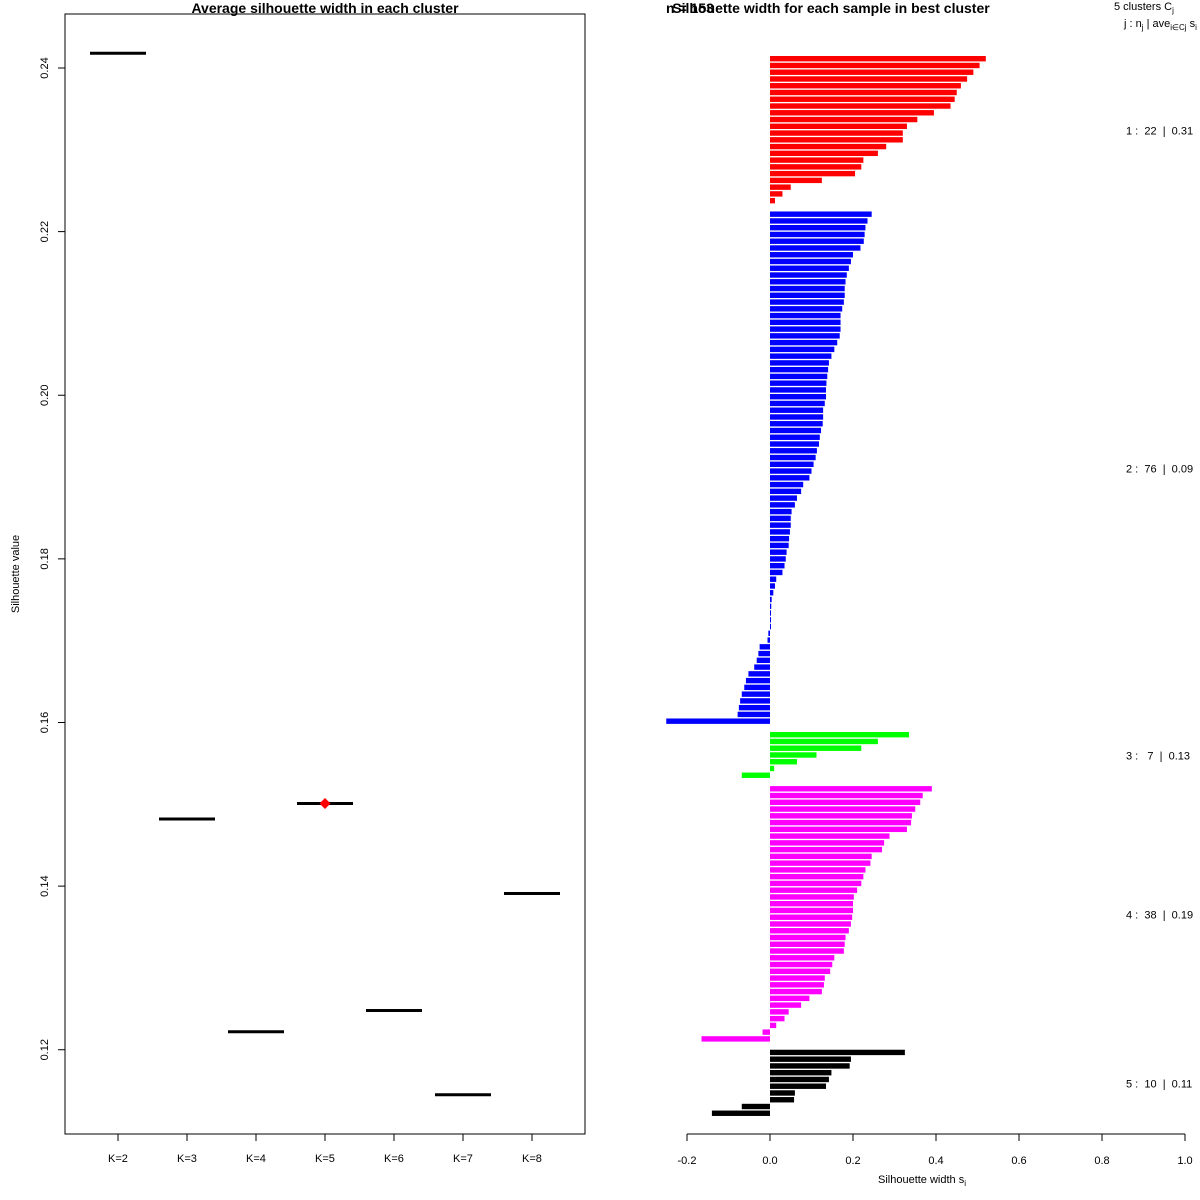  I want to click on cluster-label: 1 : 22 | 0.31, so click(1159, 131).